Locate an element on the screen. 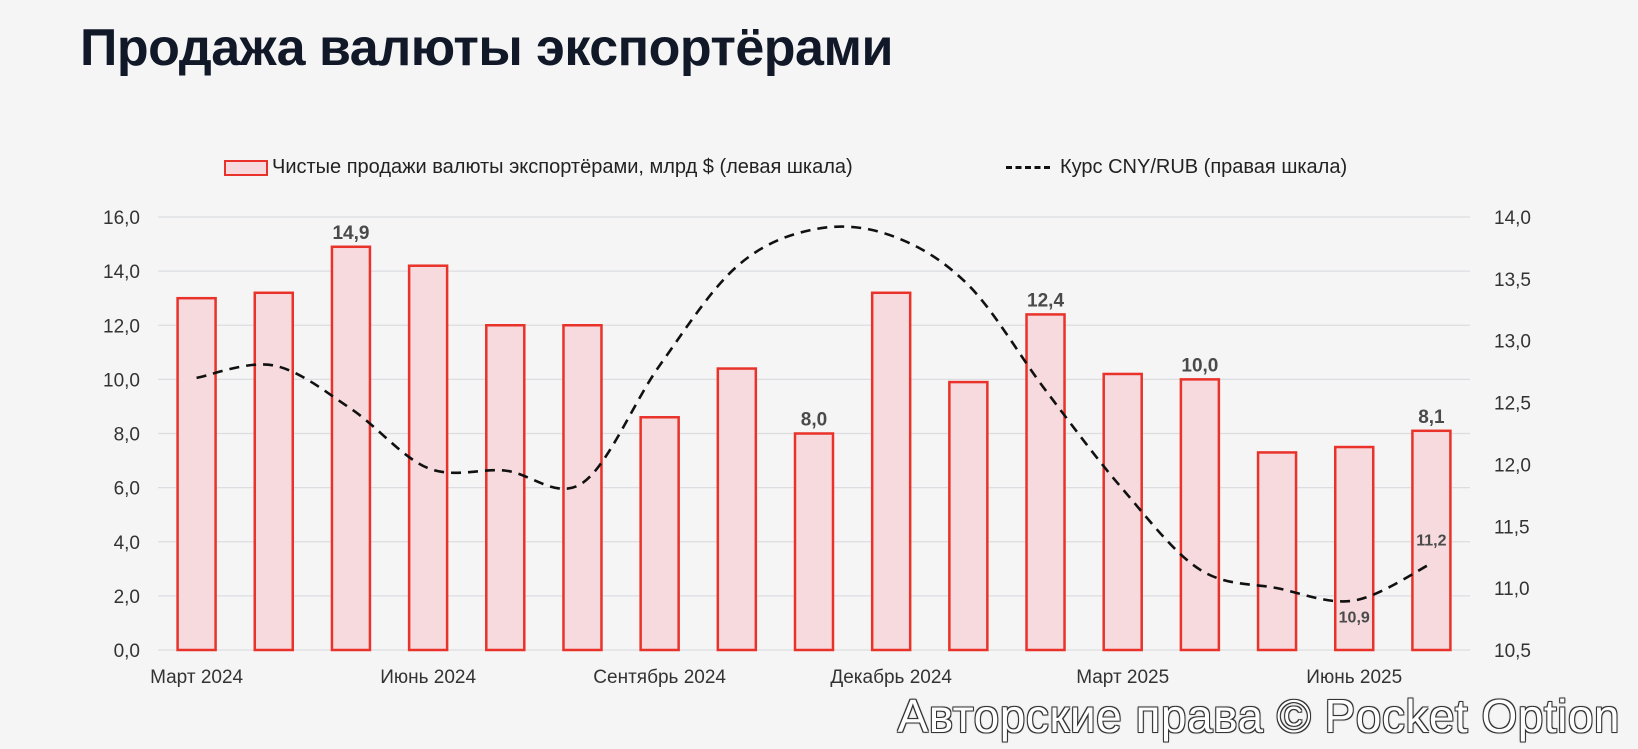  right-axis-tick-label: 12,5 is located at coordinates (1512, 404).